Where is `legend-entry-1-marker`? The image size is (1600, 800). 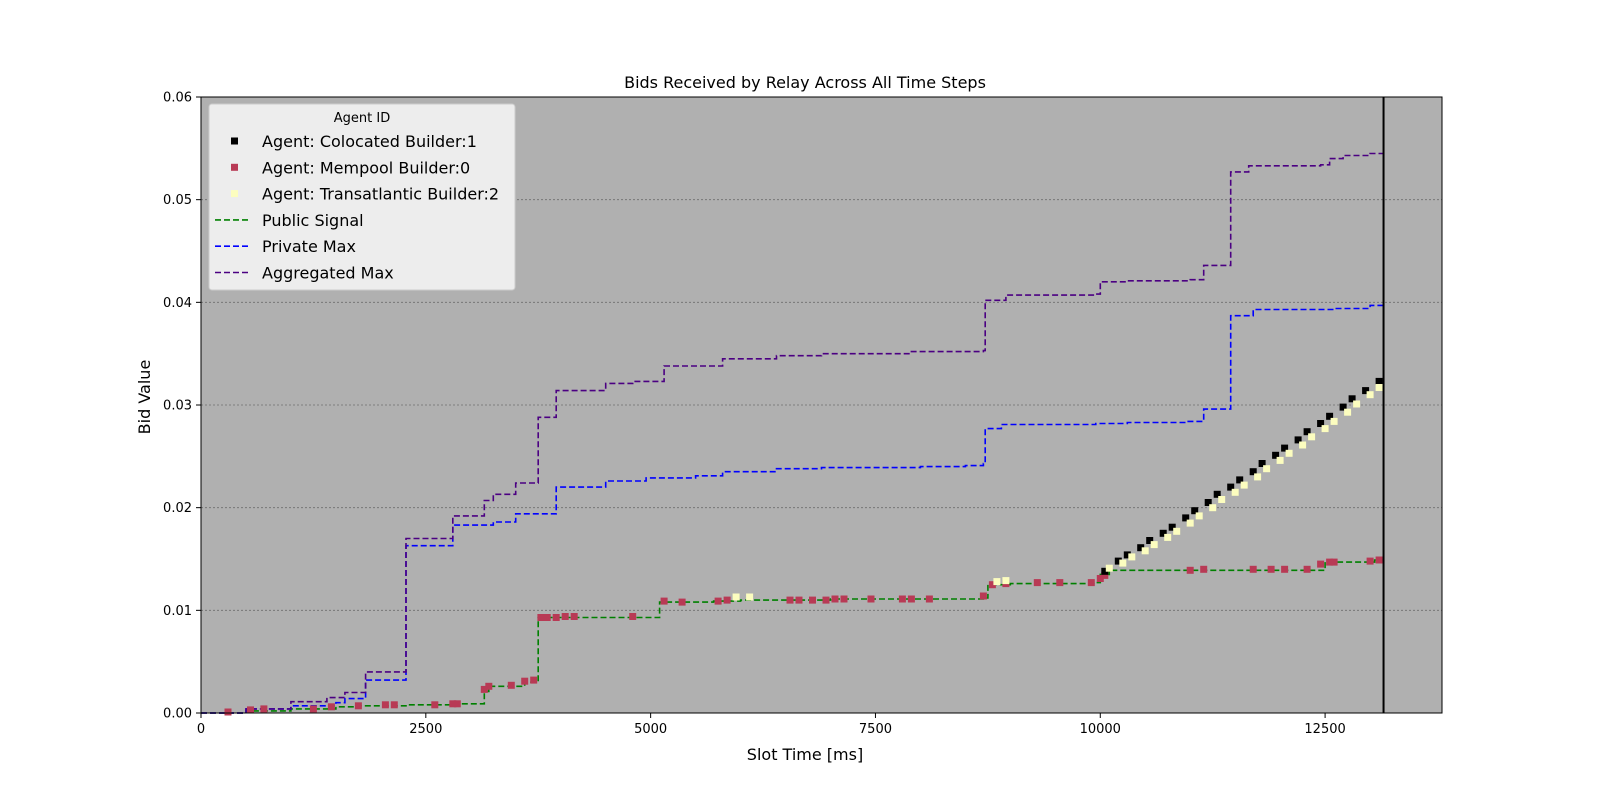
legend-entry-1-marker is located at coordinates (234, 167).